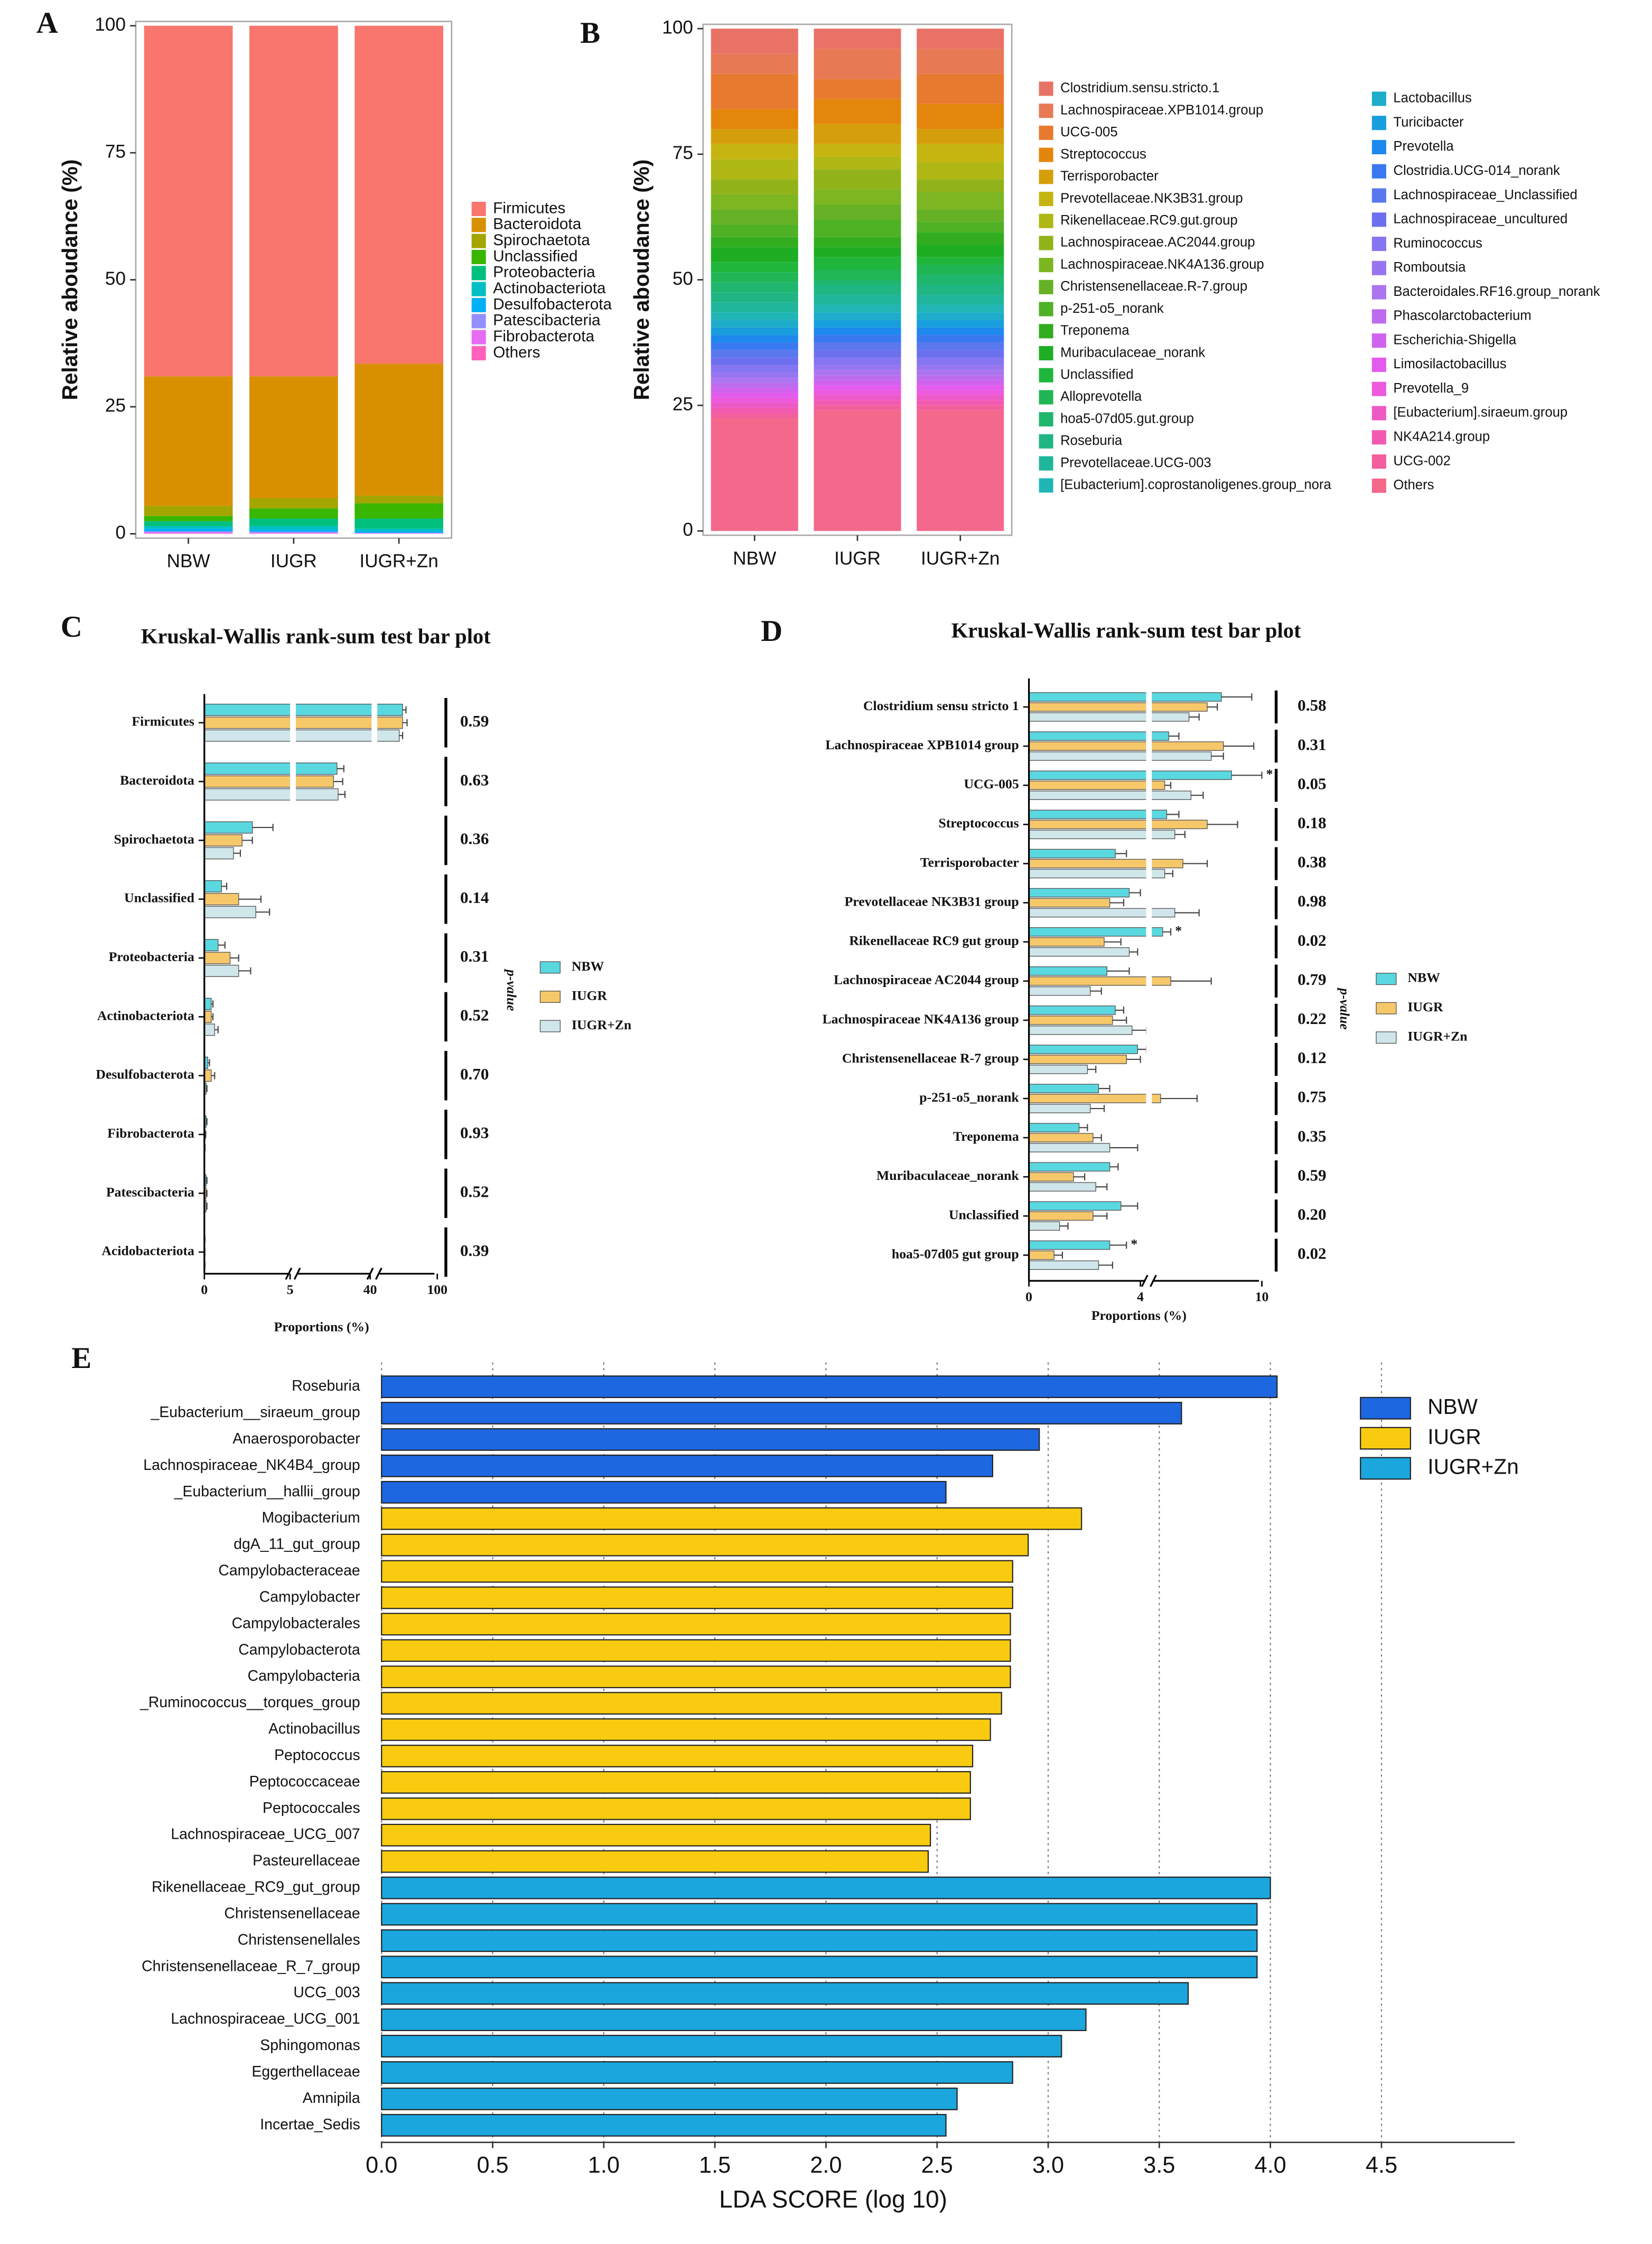 Image resolution: width=1652 pixels, height=2244 pixels. What do you see at coordinates (292, 1913) in the screenshot?
I see `category-label: Christensenellaceae` at bounding box center [292, 1913].